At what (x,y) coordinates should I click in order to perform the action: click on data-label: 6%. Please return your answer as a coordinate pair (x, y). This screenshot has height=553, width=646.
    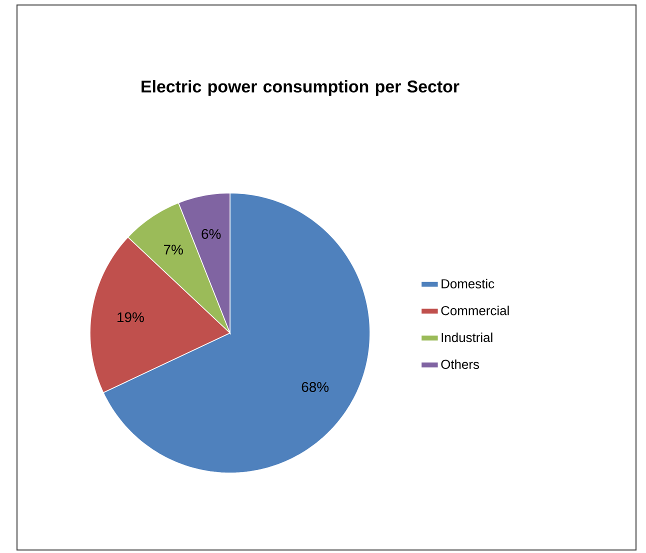
    Looking at the image, I should click on (211, 234).